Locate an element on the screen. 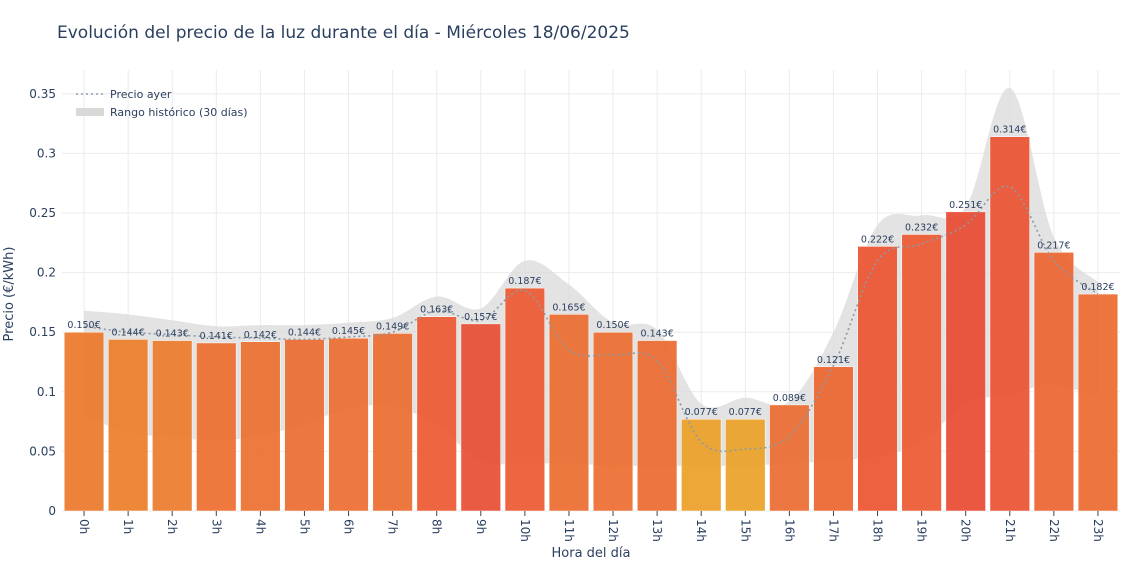 The height and width of the screenshot is (574, 1140). x-tick-label: 6h is located at coordinates (349, 526).